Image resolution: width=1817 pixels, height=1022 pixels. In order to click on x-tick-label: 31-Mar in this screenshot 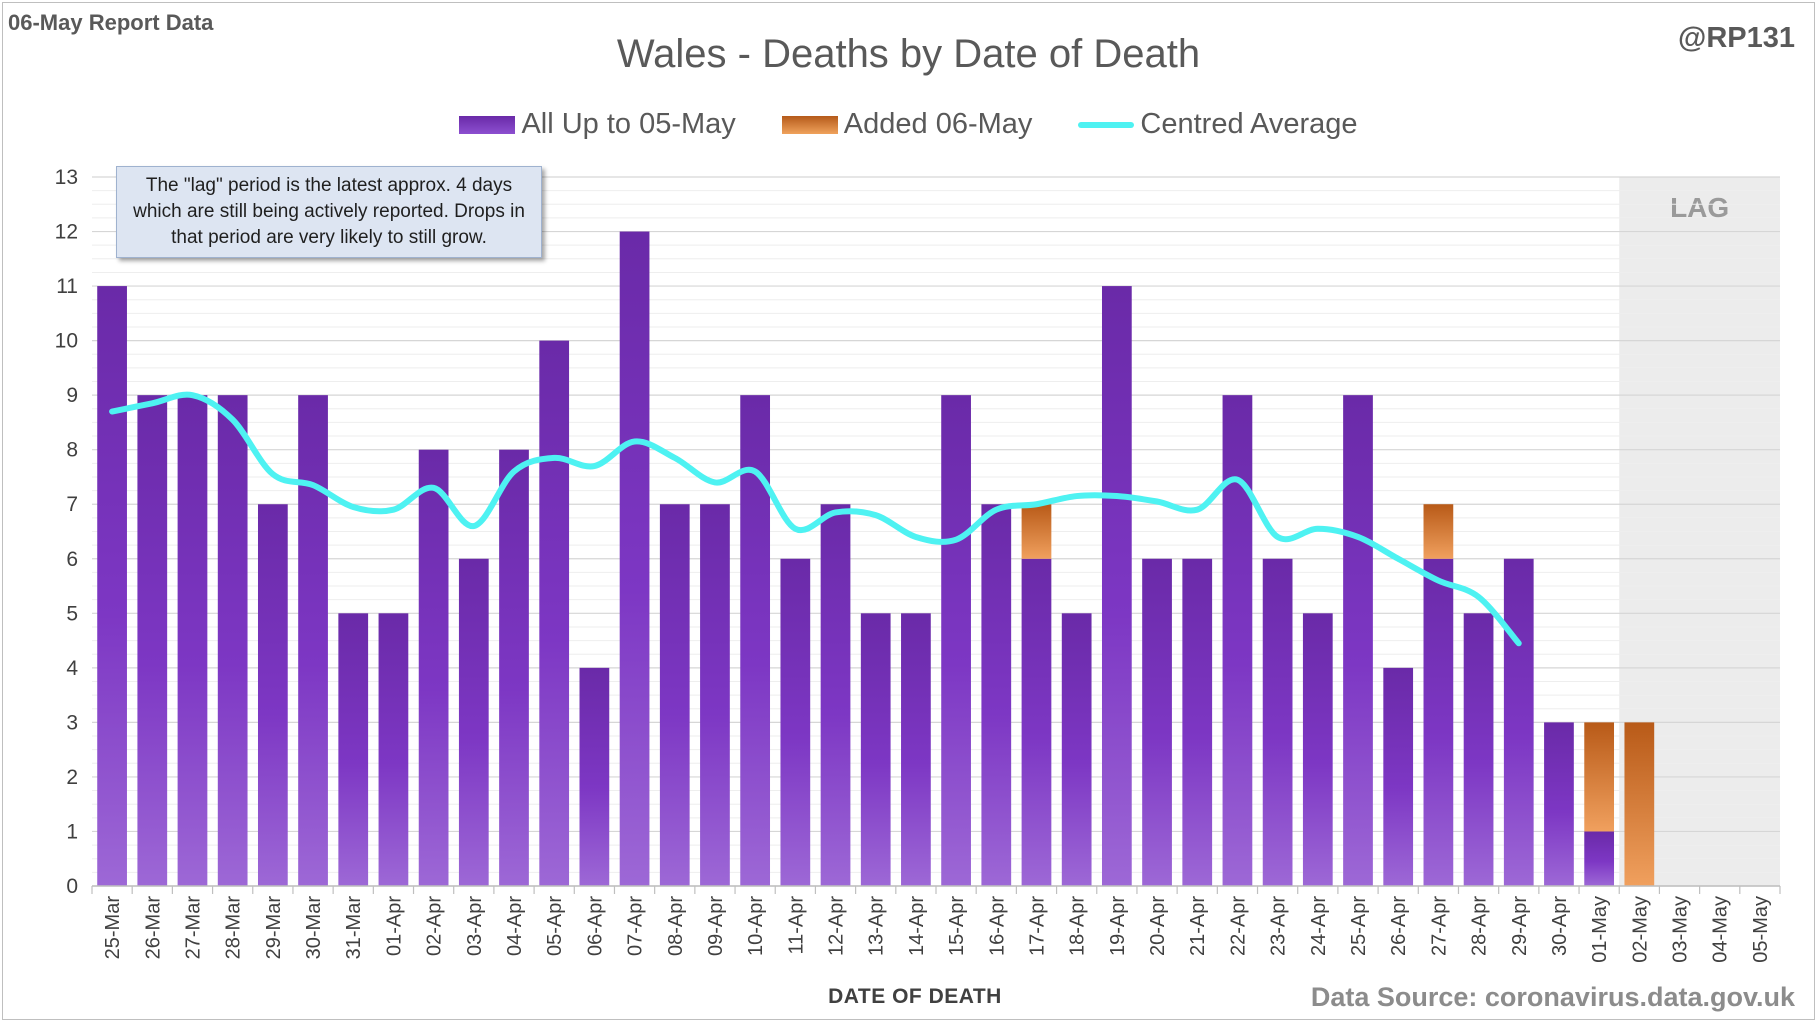, I will do `click(354, 928)`.